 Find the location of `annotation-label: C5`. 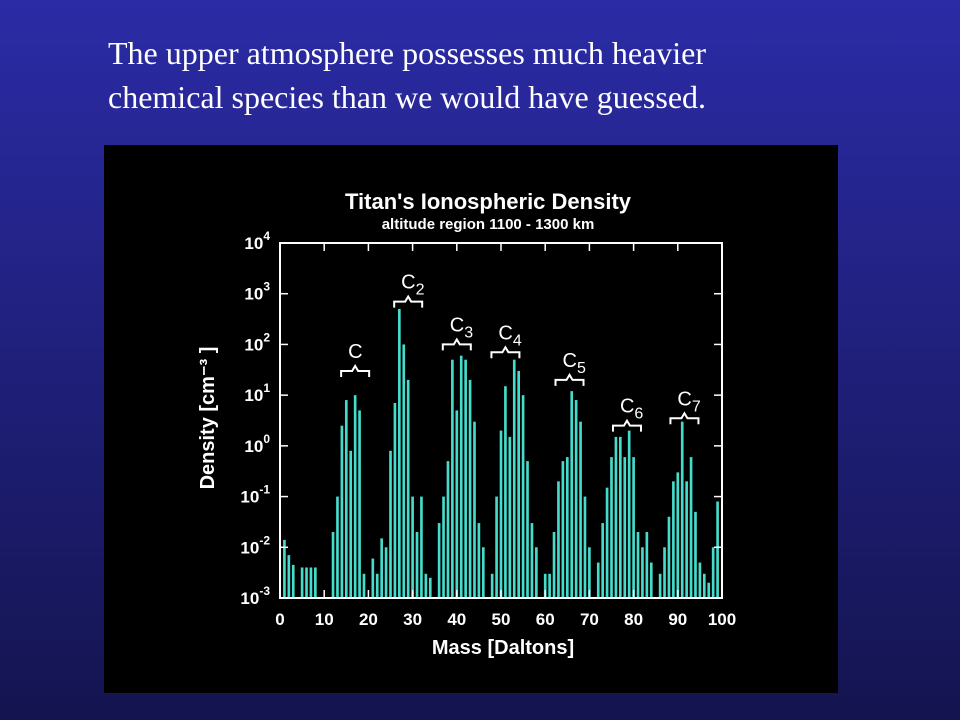

annotation-label: C5 is located at coordinates (574, 363).